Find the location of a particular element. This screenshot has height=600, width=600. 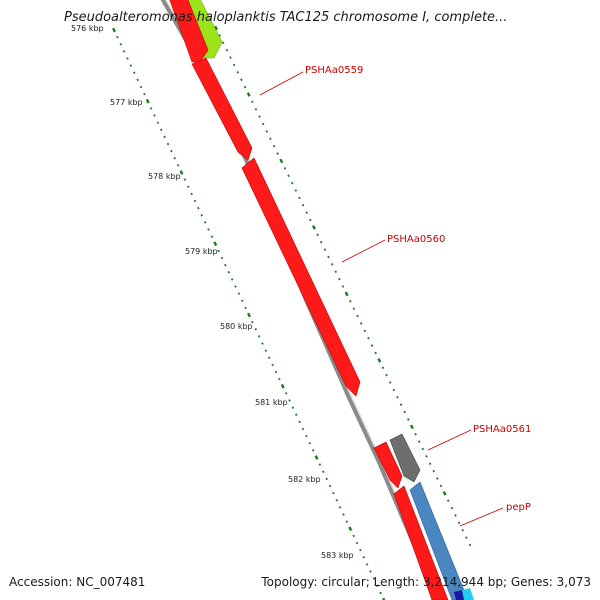

gene-arrow-pshaa0561 is located at coordinates (405, 458).